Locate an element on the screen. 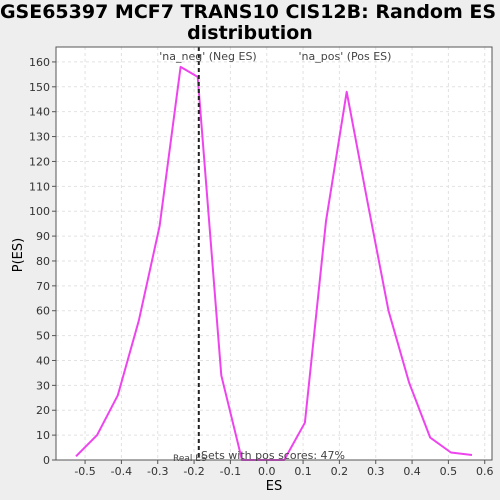 The height and width of the screenshot is (500, 500). x-axis-label: ES is located at coordinates (274, 486).